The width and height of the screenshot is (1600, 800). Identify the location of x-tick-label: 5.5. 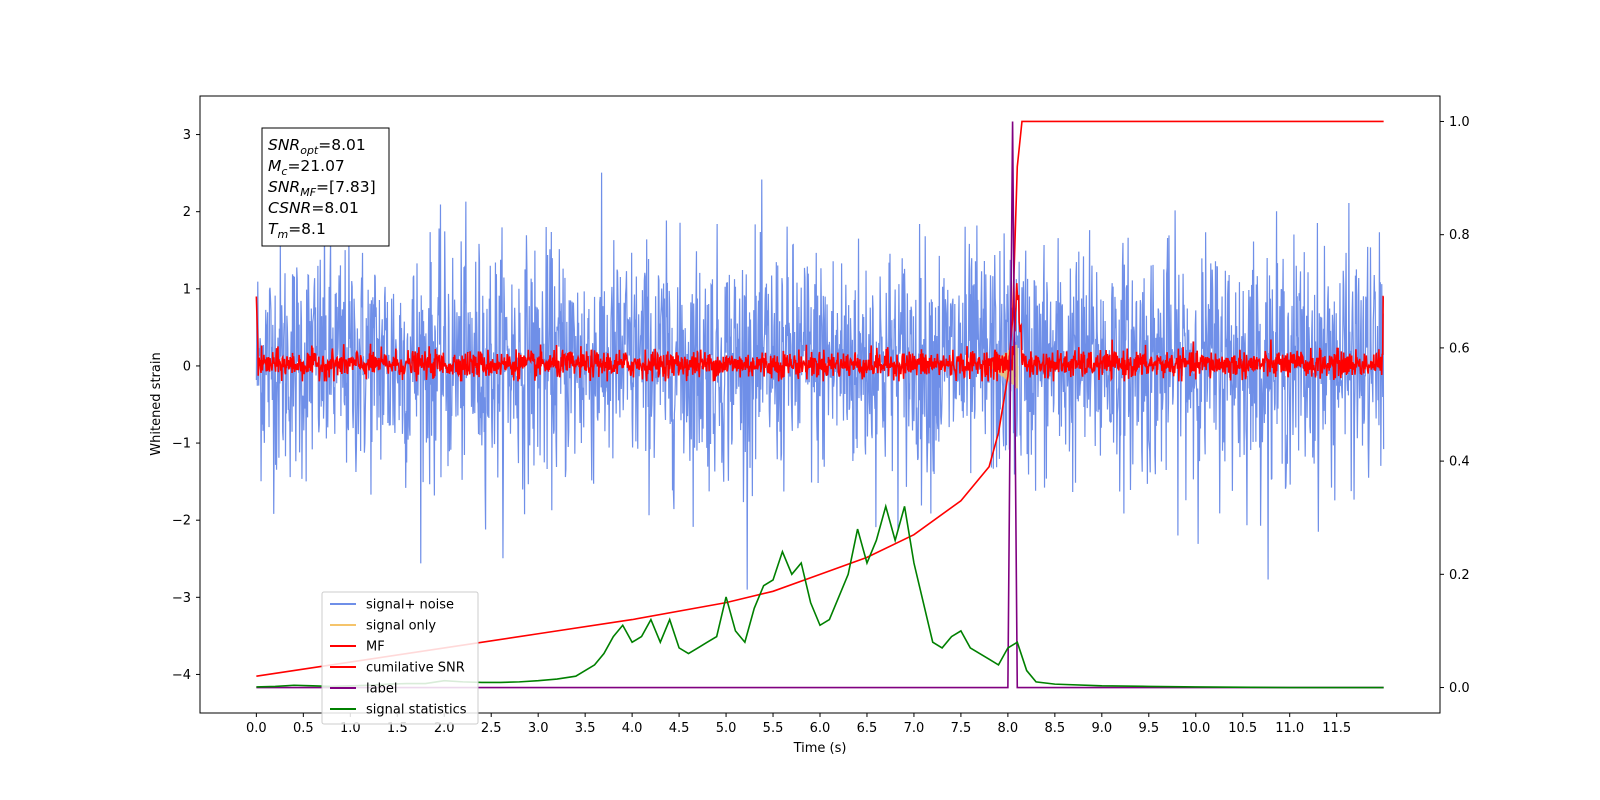
(773, 728).